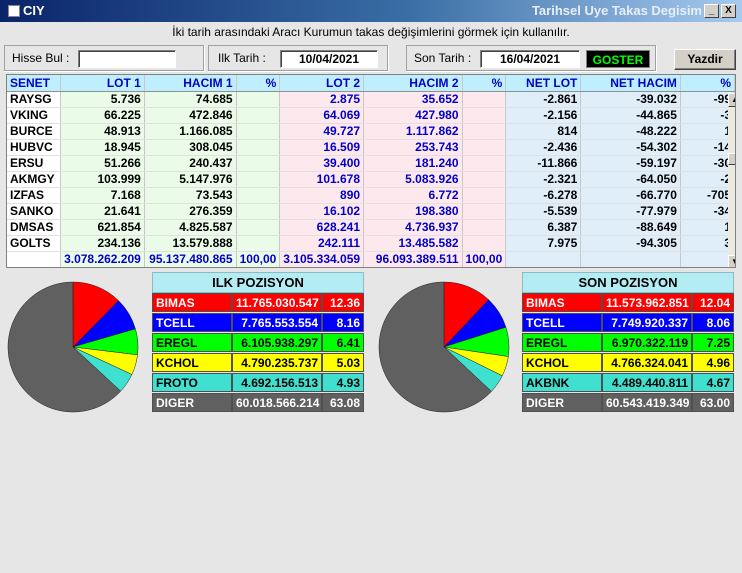 This screenshot has width=742, height=573. Describe the element at coordinates (731, 100) in the screenshot. I see `scroll-up-arrow-icon: ▲` at that location.